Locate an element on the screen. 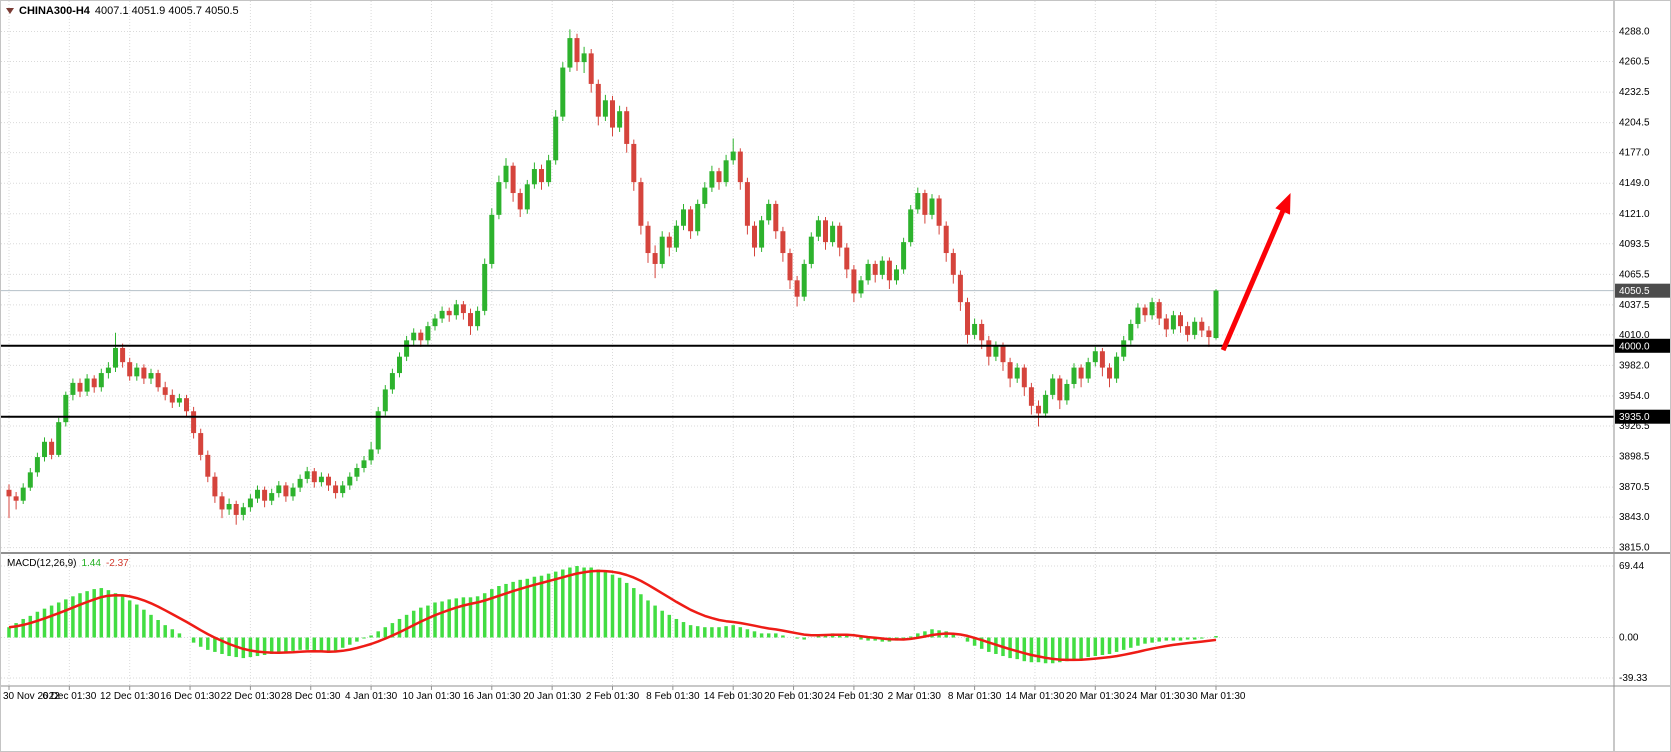  macd-signal-line is located at coordinates (612, 615).